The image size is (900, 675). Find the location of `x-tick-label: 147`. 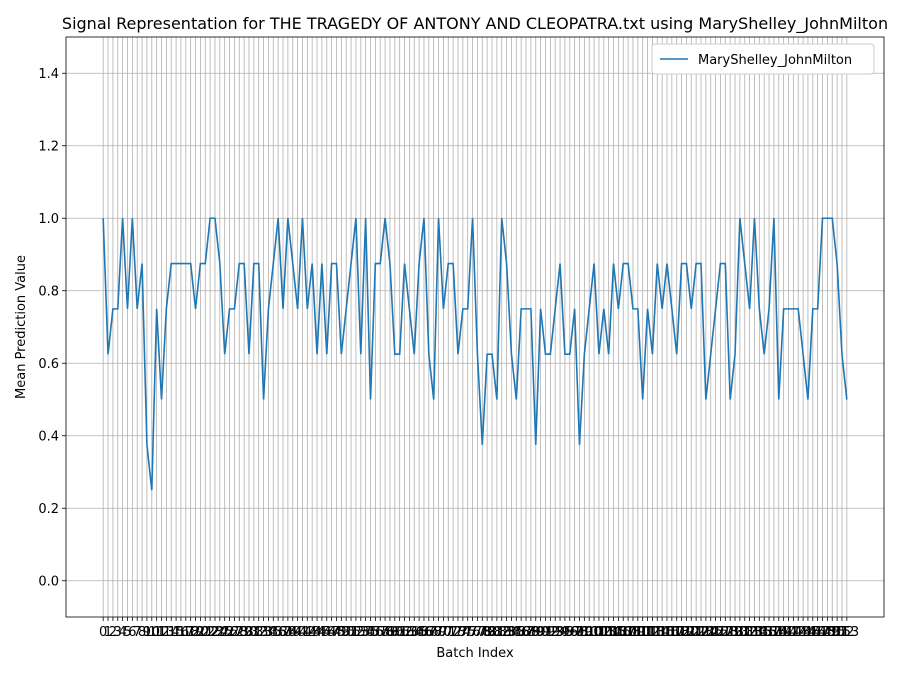

x-tick-label: 147 is located at coordinates (817, 632).